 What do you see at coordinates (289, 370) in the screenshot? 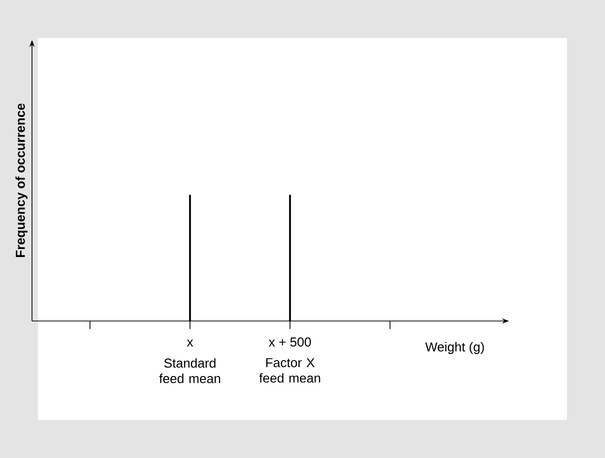
I see `text: Factor X feed mean` at bounding box center [289, 370].